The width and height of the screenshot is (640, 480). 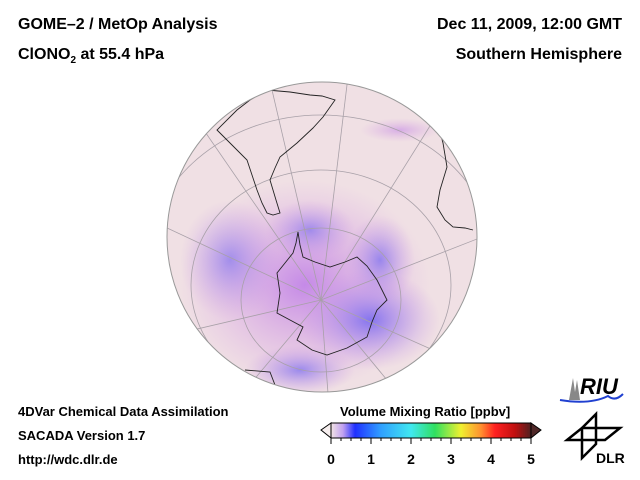 I want to click on species-prefix: ClONO, so click(x=44, y=54).